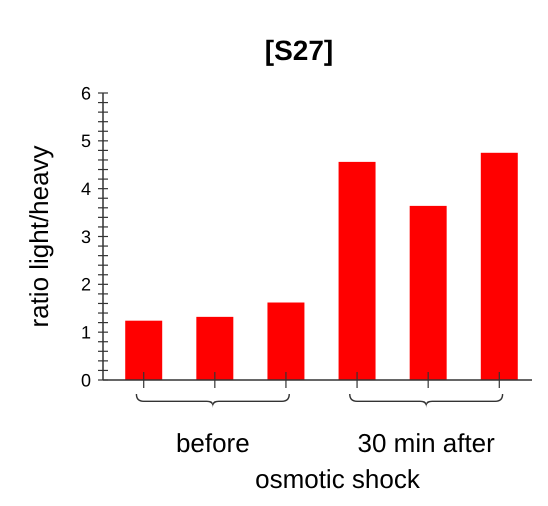 This screenshot has height=506, width=548. I want to click on y-tick-label: 3, so click(85, 236).